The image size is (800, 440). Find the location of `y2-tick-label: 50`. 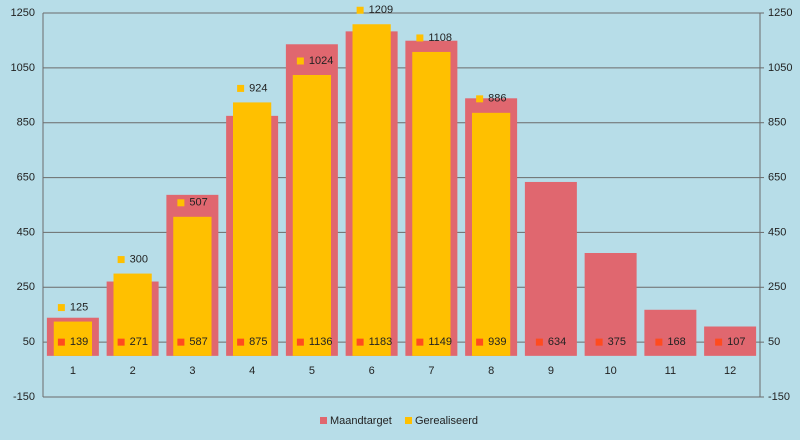

y2-tick-label: 50 is located at coordinates (774, 342).